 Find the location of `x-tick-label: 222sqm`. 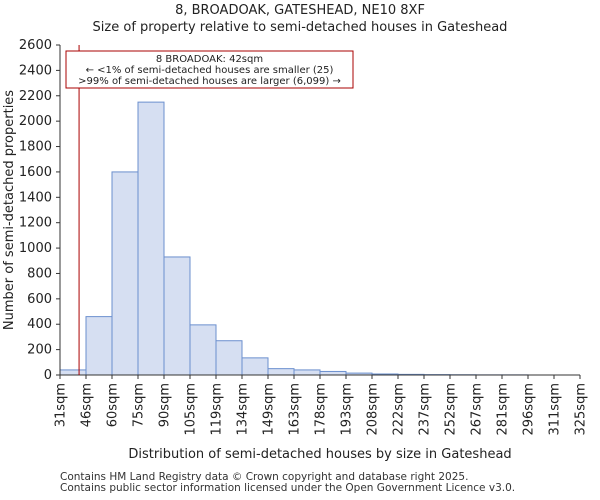

x-tick-label: 222sqm is located at coordinates (399, 409).